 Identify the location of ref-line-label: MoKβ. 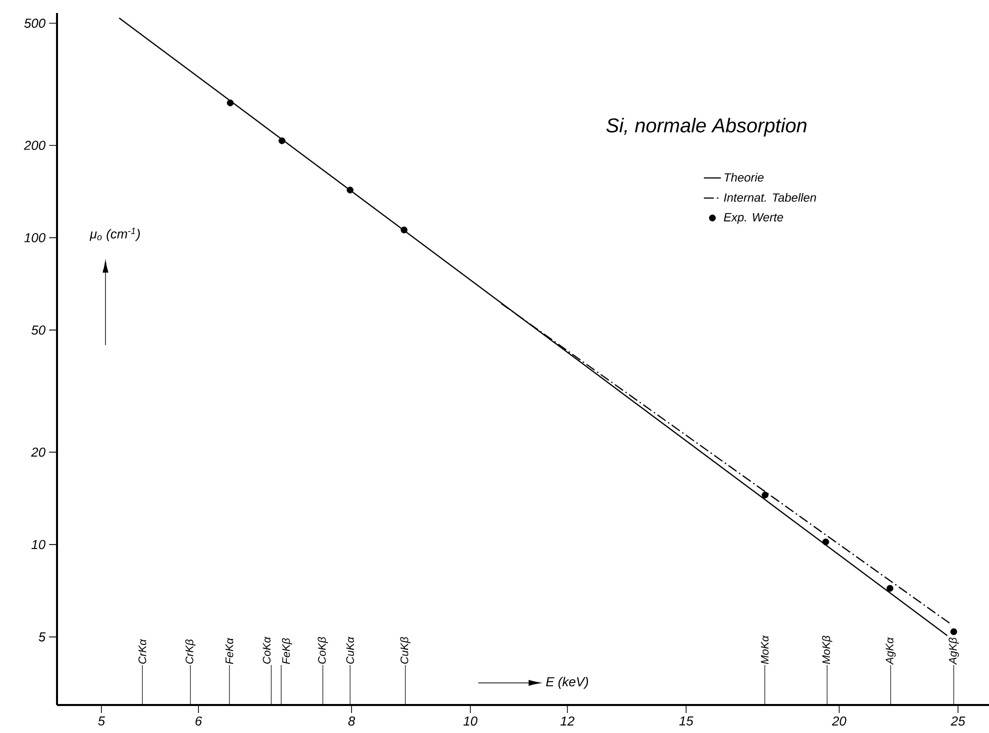
(827, 650).